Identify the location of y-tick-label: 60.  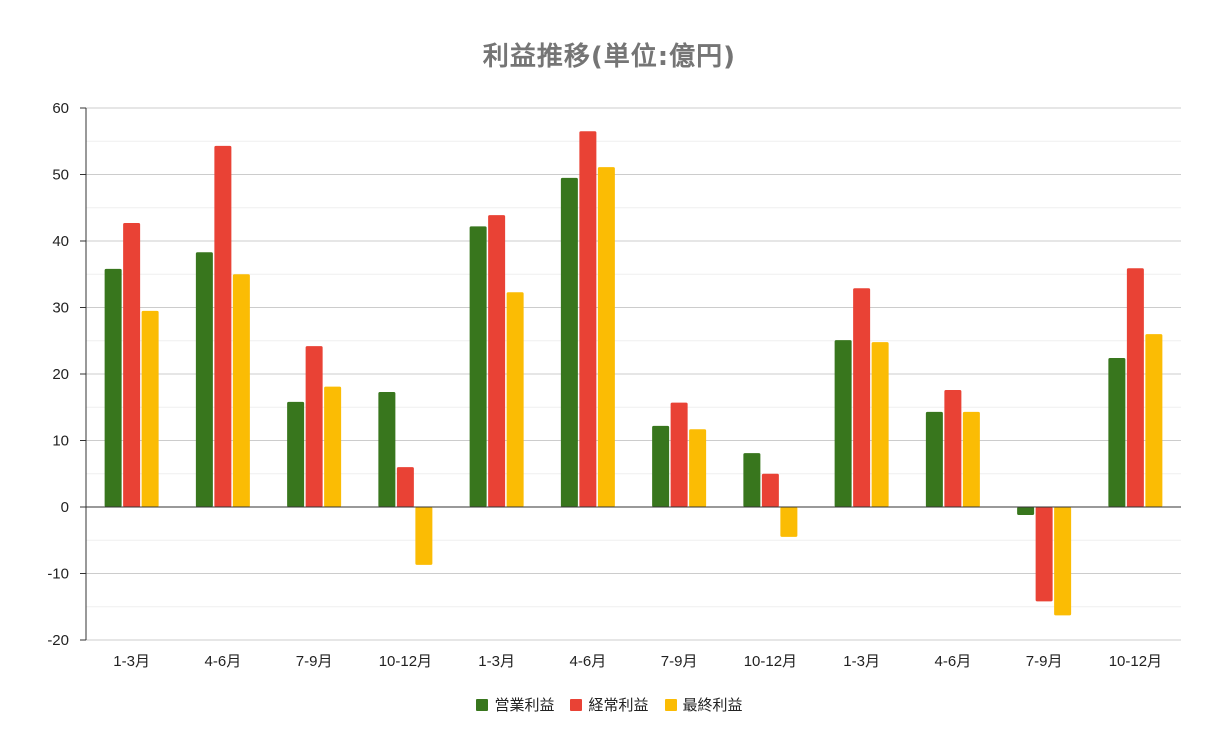
(60, 108).